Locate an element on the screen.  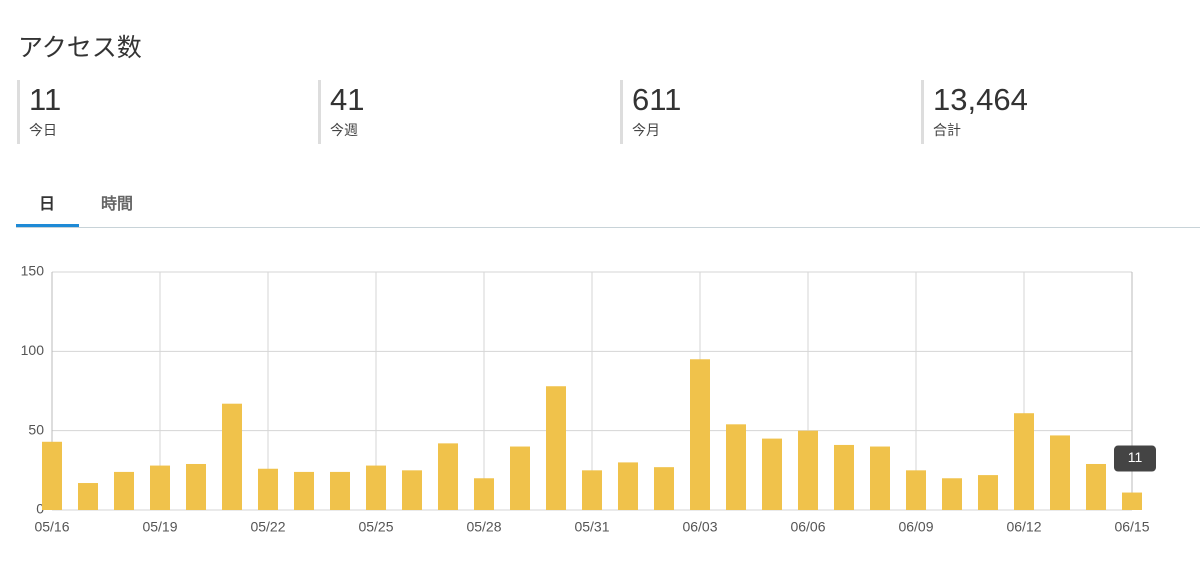
stat-label: 今月 is located at coordinates (646, 130).